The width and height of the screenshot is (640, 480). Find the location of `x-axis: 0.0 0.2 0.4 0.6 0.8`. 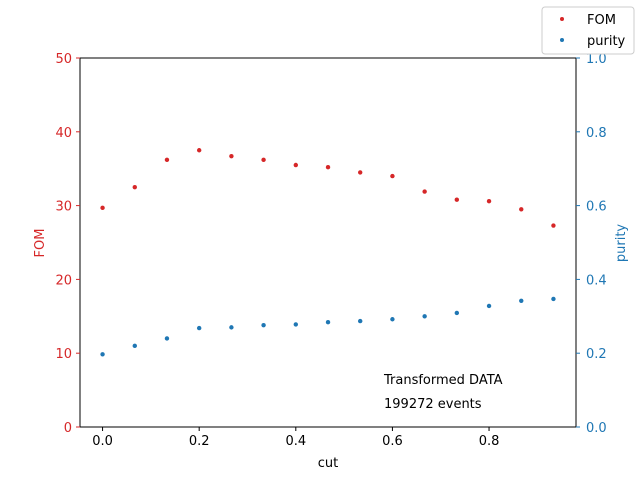

x-axis: 0.0 0.2 0.4 0.6 0.8 is located at coordinates (295, 438).